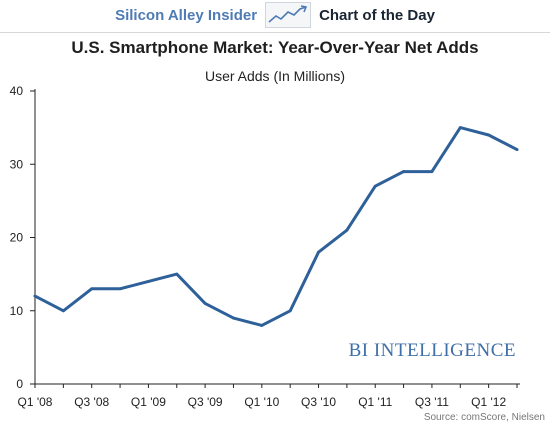 The width and height of the screenshot is (550, 427). What do you see at coordinates (375, 402) in the screenshot?
I see `x-tick-label: Q1 '11` at bounding box center [375, 402].